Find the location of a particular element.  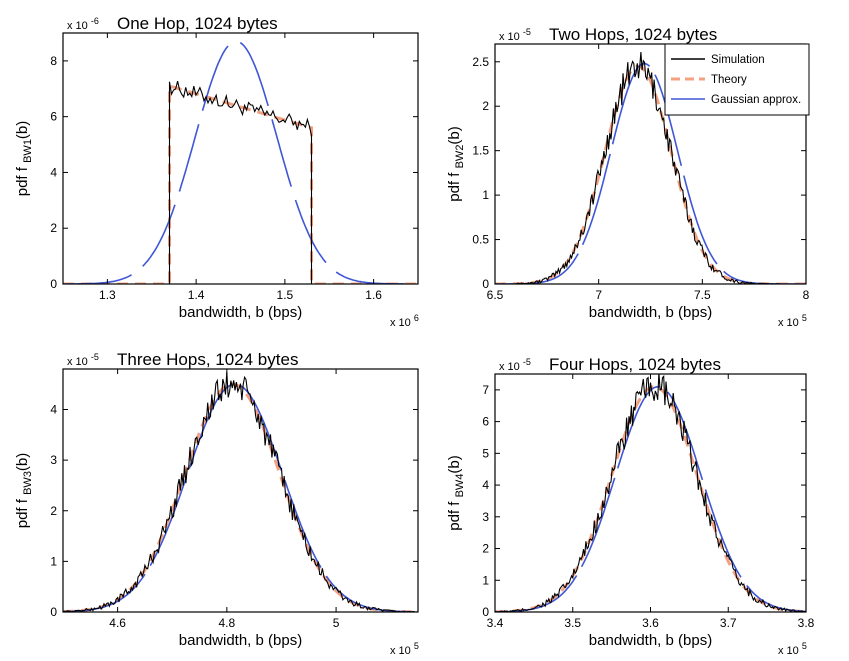

x-tick-label: 1.3 is located at coordinates (107, 295).